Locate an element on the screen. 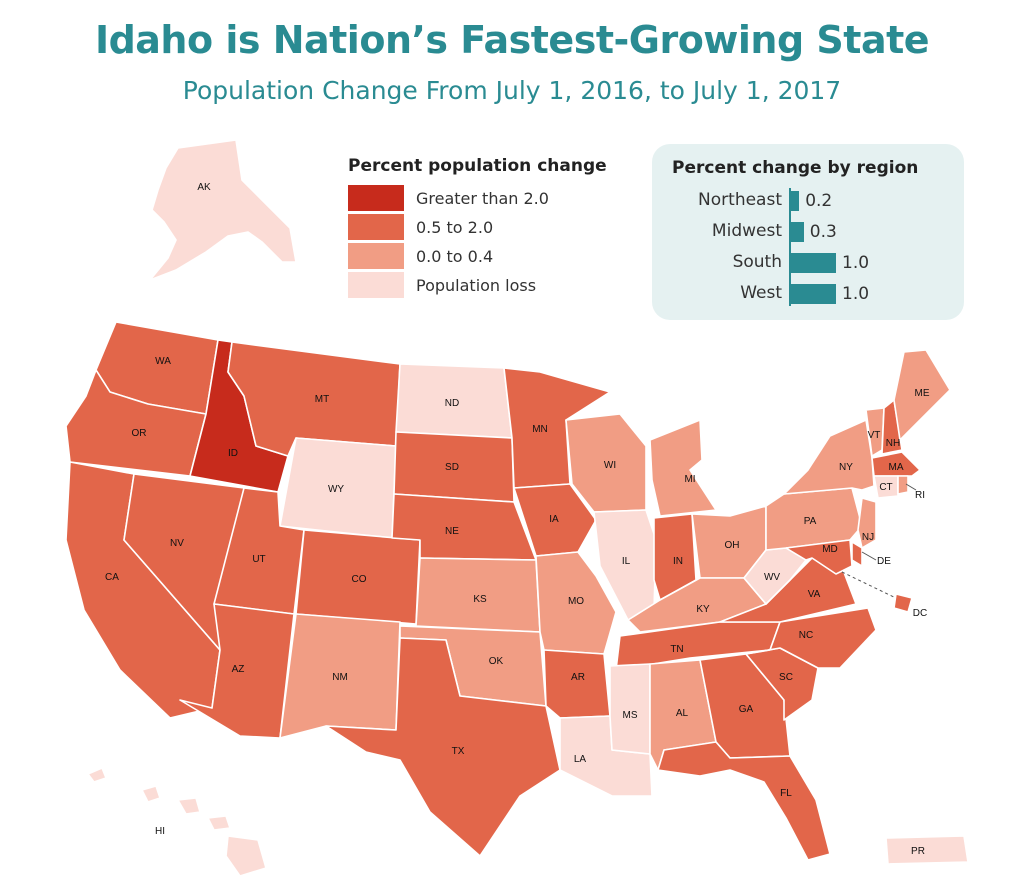  state-dc is located at coordinates (903, 603).